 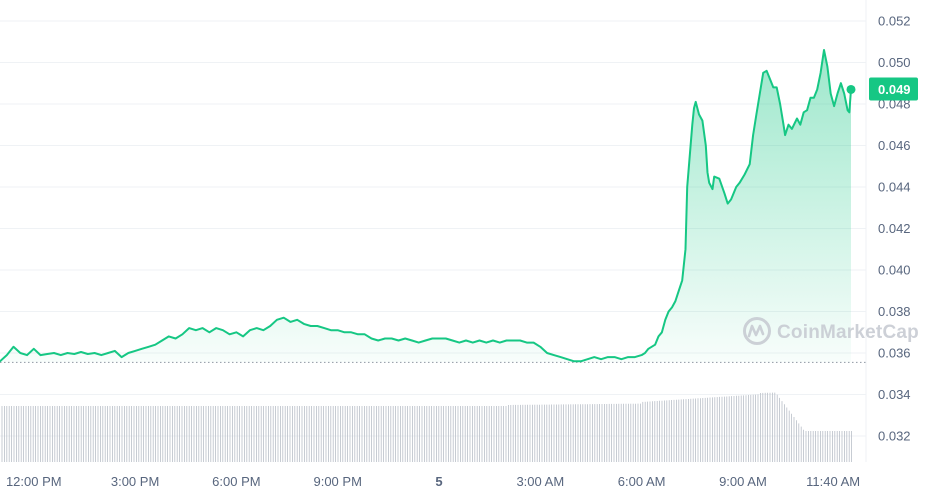 I want to click on x-tick-label: 9:00 AM, so click(x=743, y=481).